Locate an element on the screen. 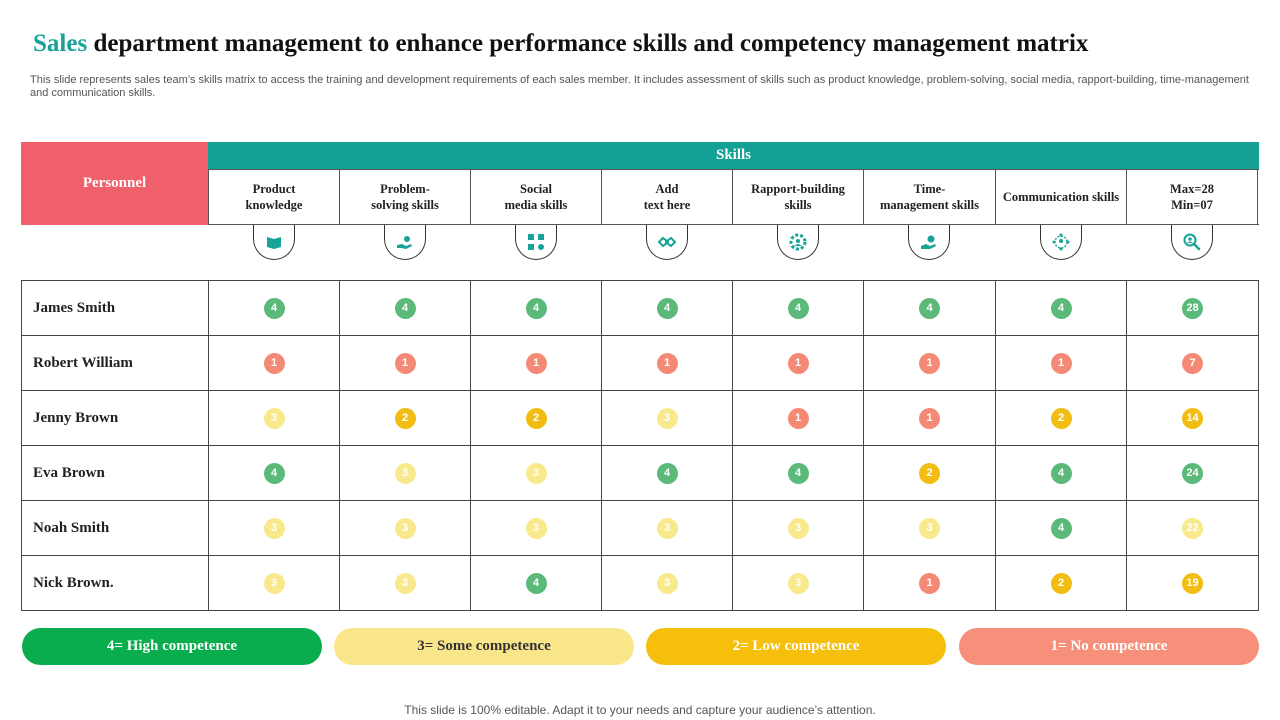  hand-gear-icon is located at coordinates (404, 242).